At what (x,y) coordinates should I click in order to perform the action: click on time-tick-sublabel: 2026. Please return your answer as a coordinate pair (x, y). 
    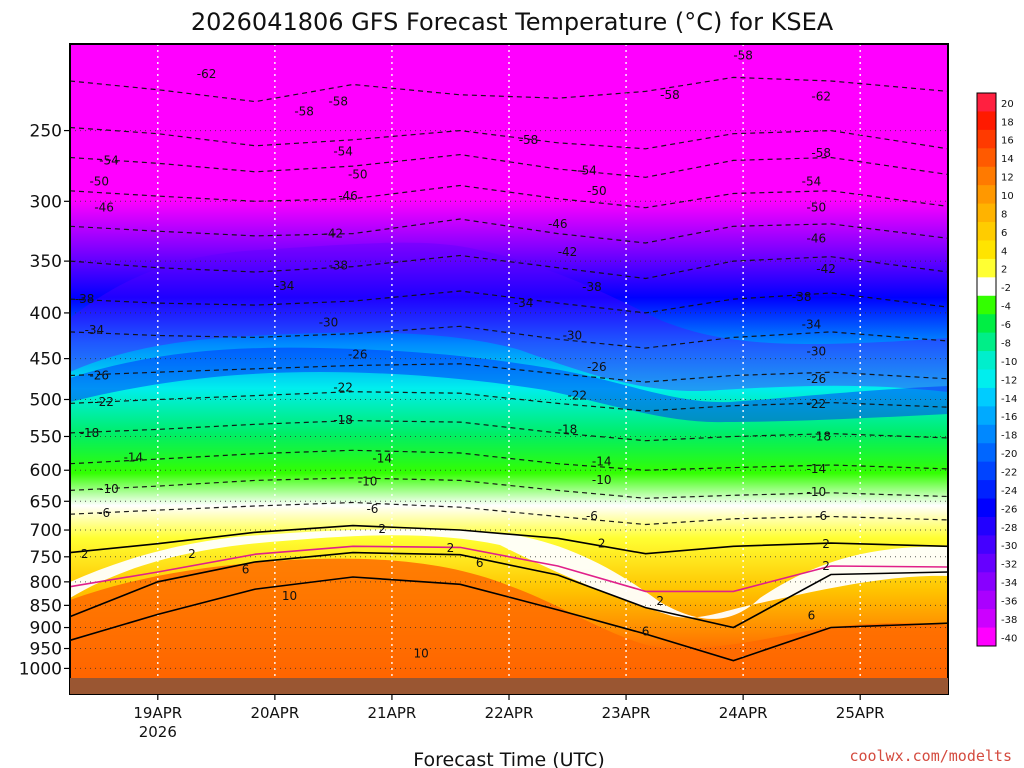
    Looking at the image, I should click on (158, 732).